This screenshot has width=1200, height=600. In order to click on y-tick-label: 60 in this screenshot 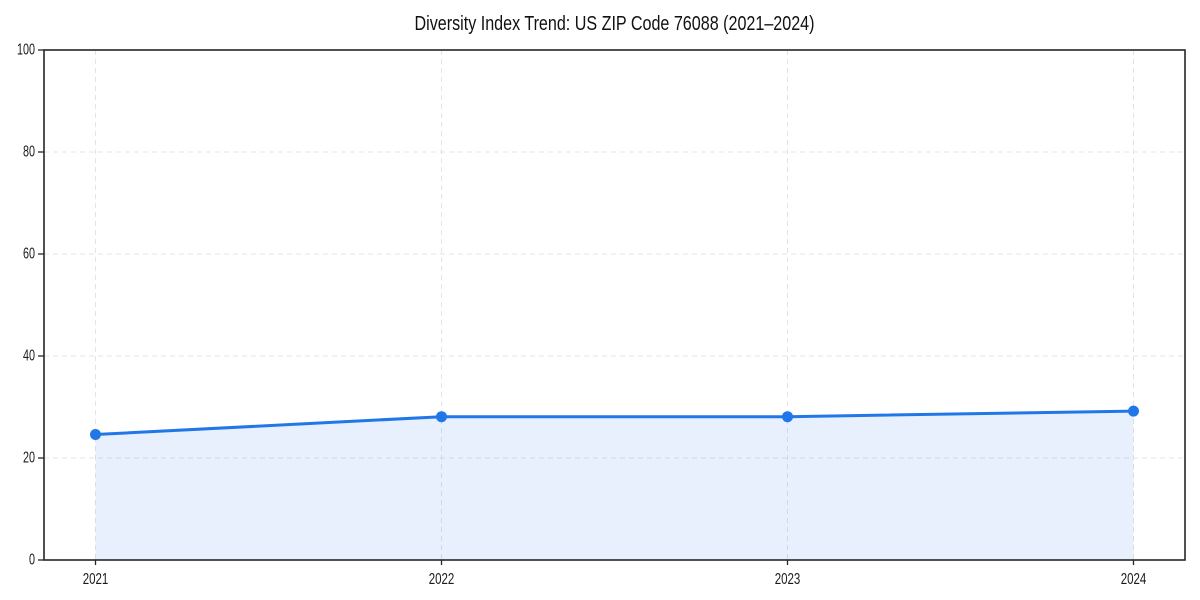, I will do `click(29, 254)`.